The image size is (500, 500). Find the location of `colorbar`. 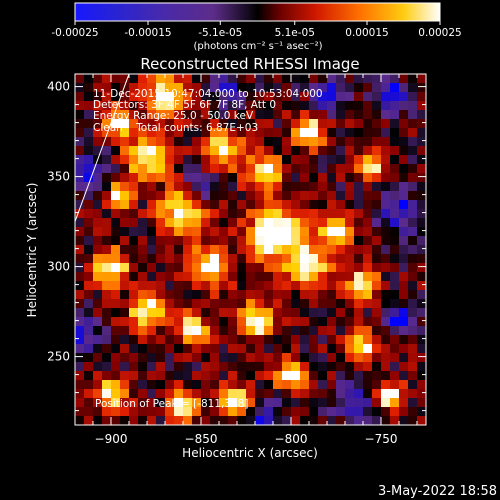

colorbar is located at coordinates (257, 12).